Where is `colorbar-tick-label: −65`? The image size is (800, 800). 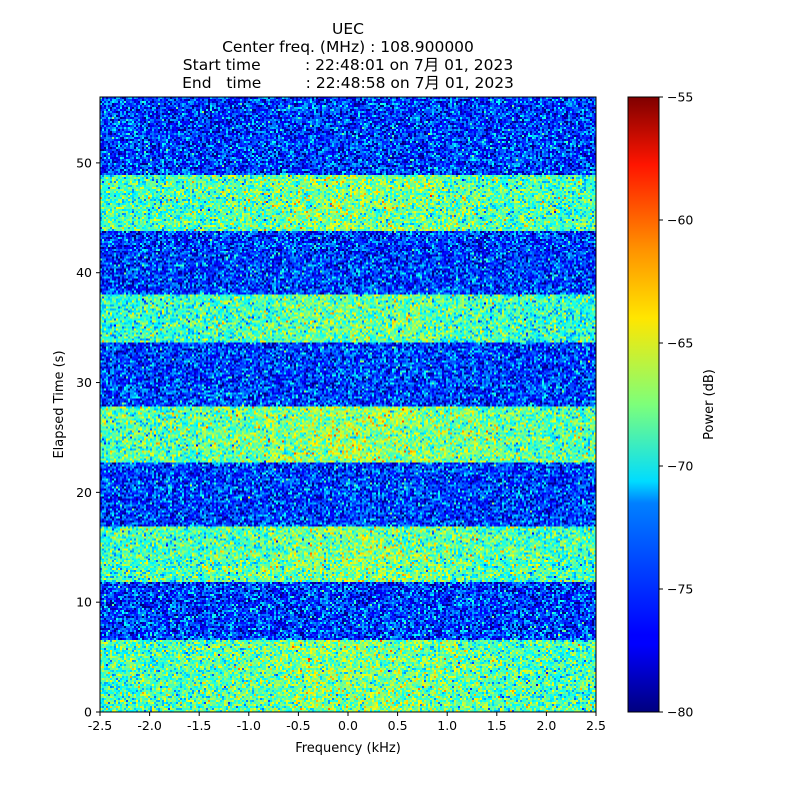 colorbar-tick-label: −65 is located at coordinates (680, 343).